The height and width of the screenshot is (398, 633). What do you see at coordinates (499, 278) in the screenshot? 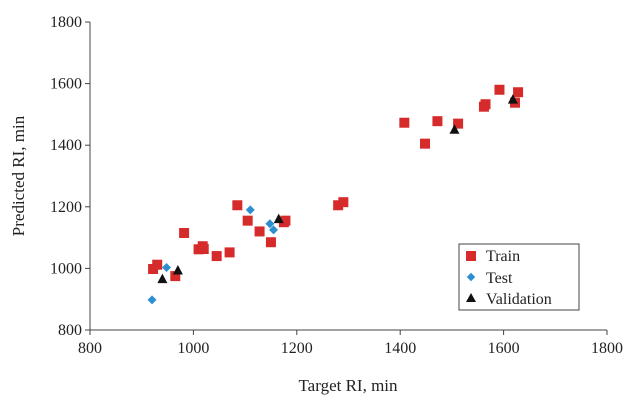
I see `legend-label-test: Test` at bounding box center [499, 278].